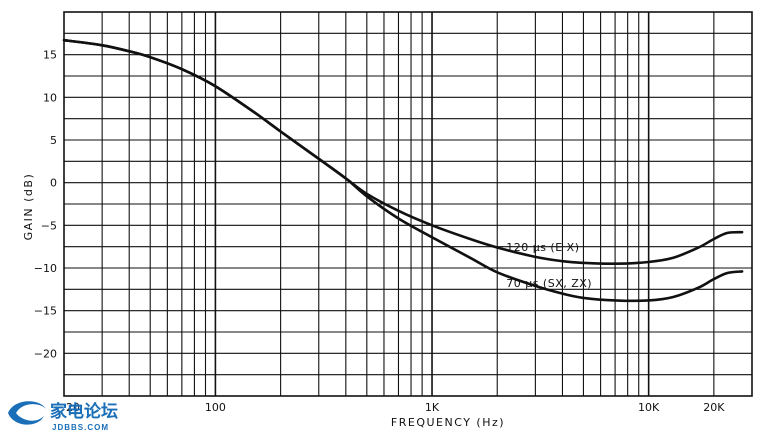  I want to click on series-annotation: 70 µs (SX, ZX), so click(549, 283).